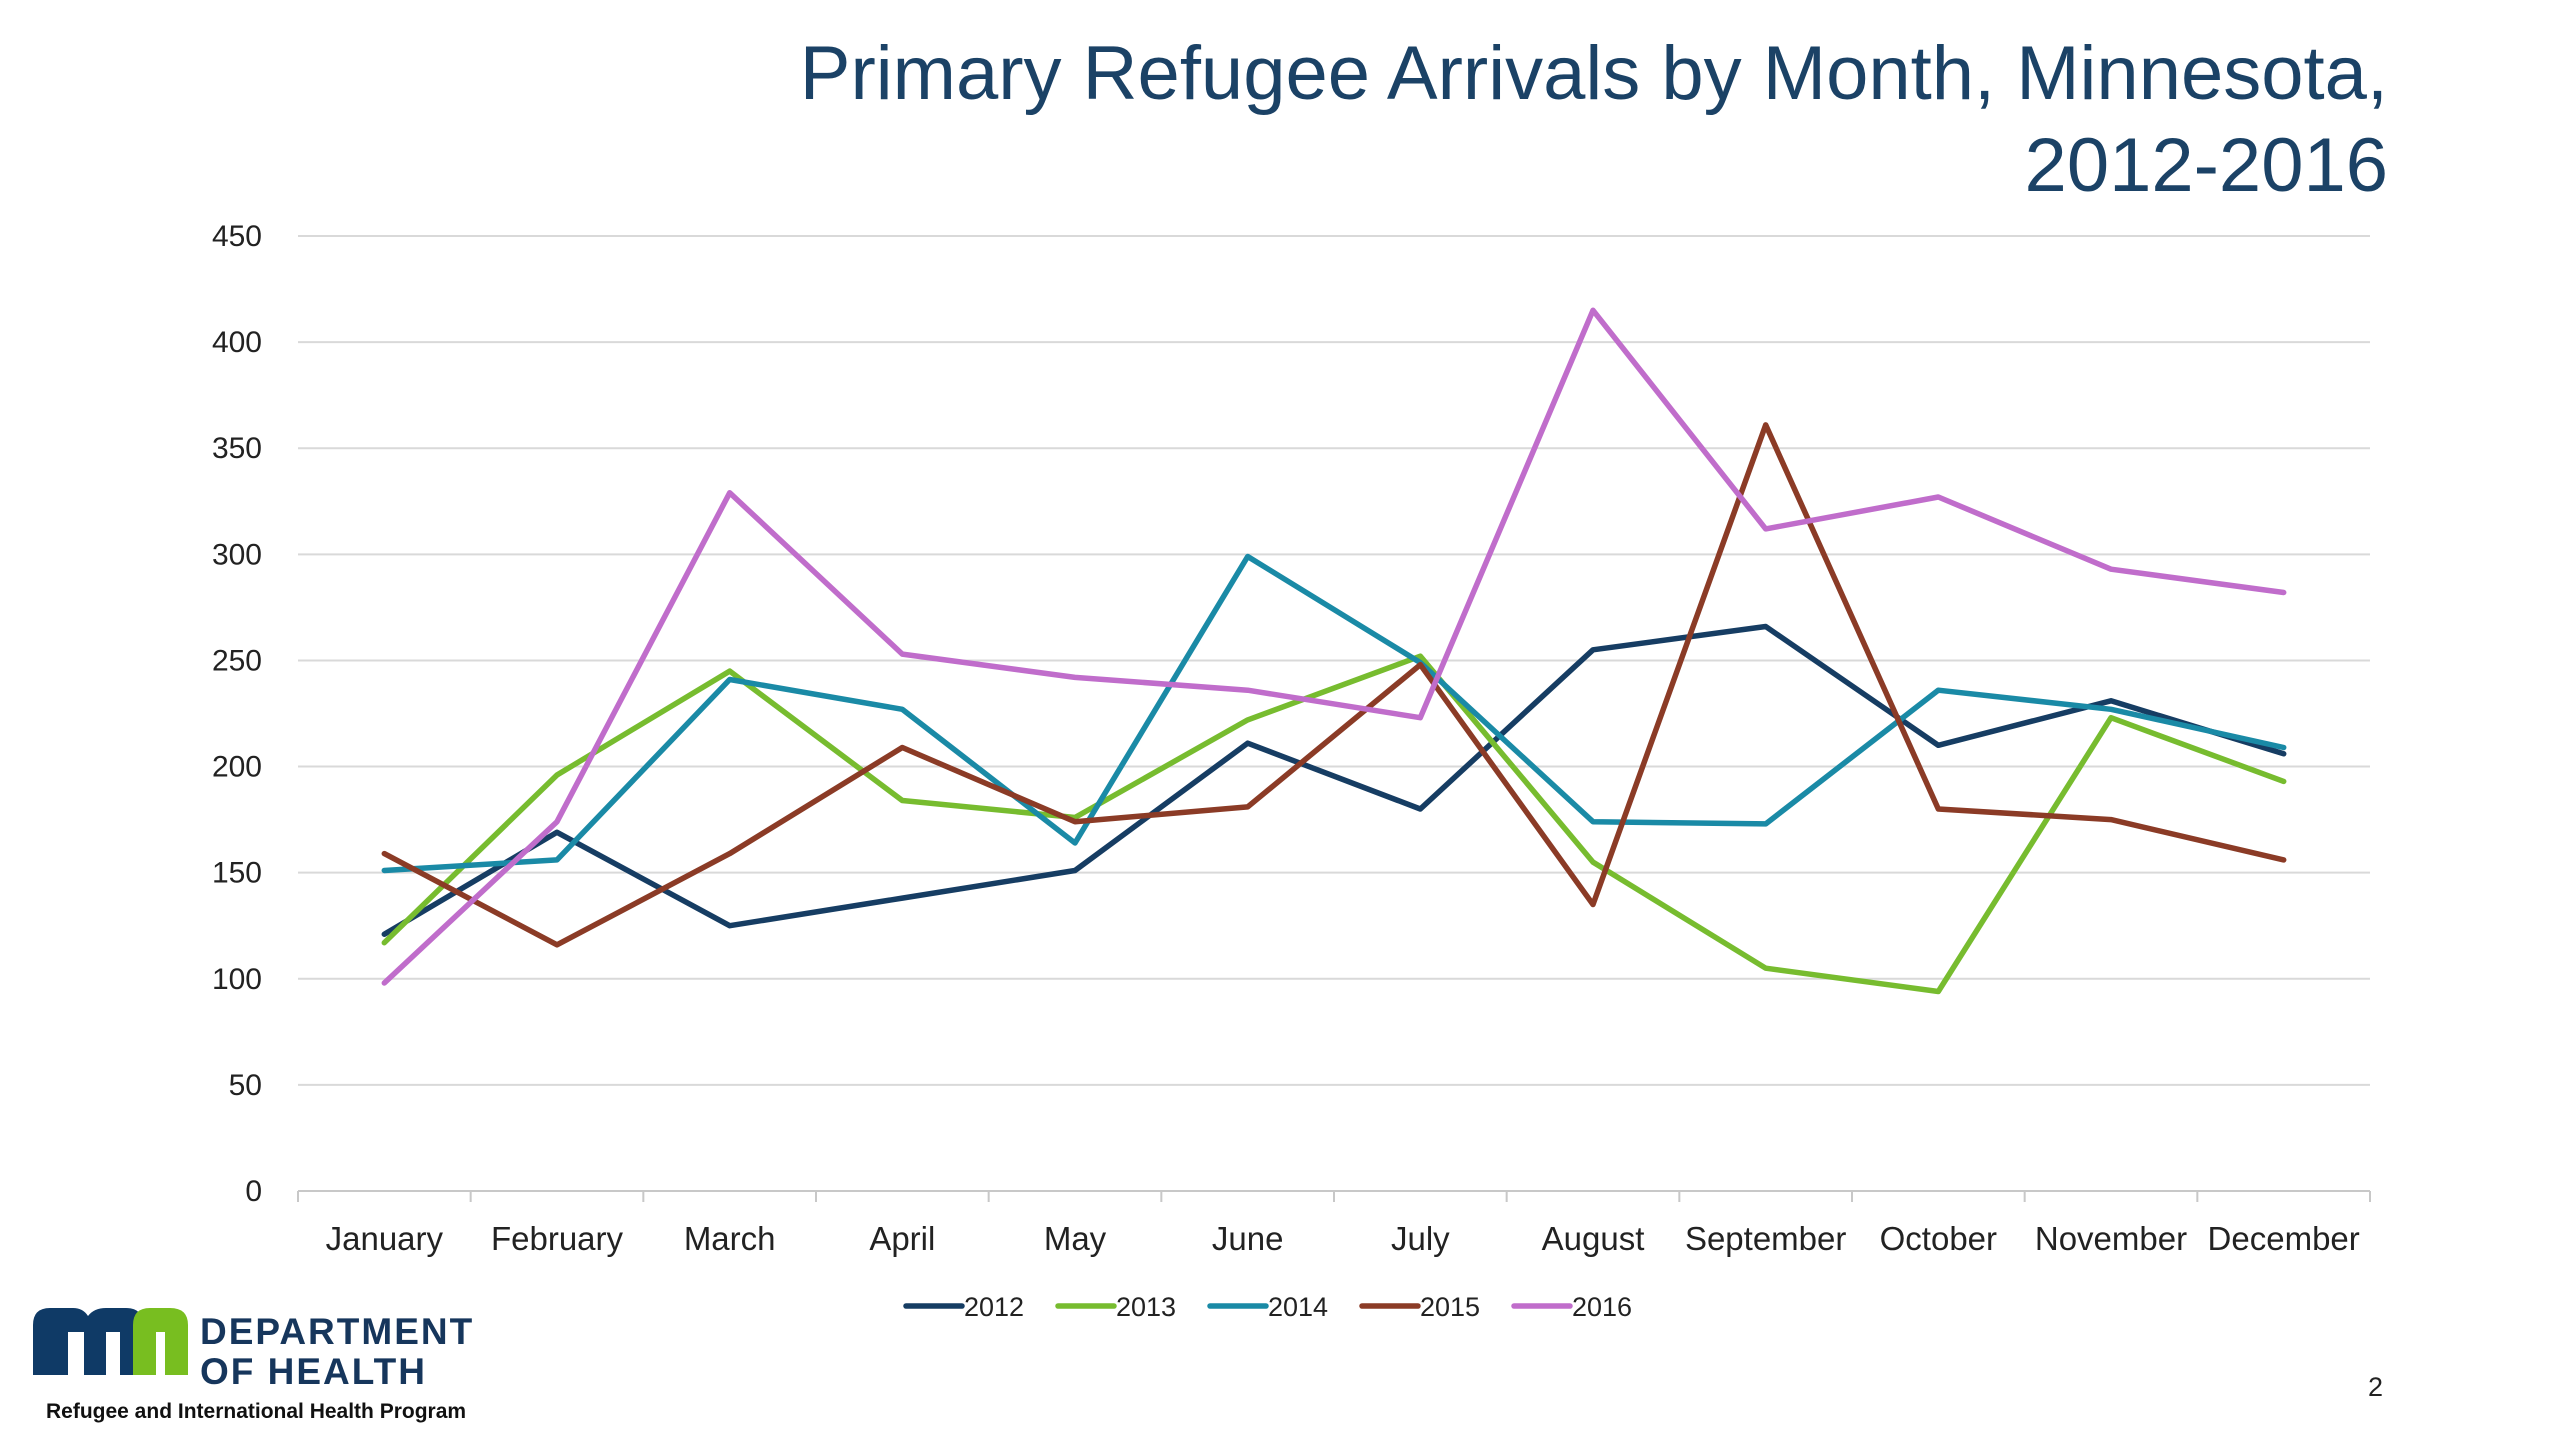 The width and height of the screenshot is (2560, 1440). I want to click on logo-n-shape, so click(160, 1341).